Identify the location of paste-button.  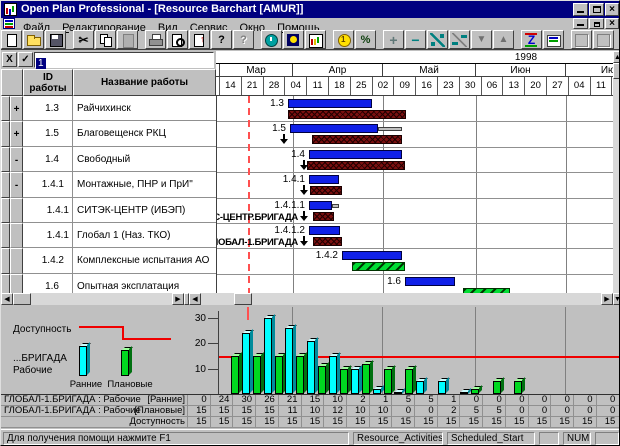
(127, 39).